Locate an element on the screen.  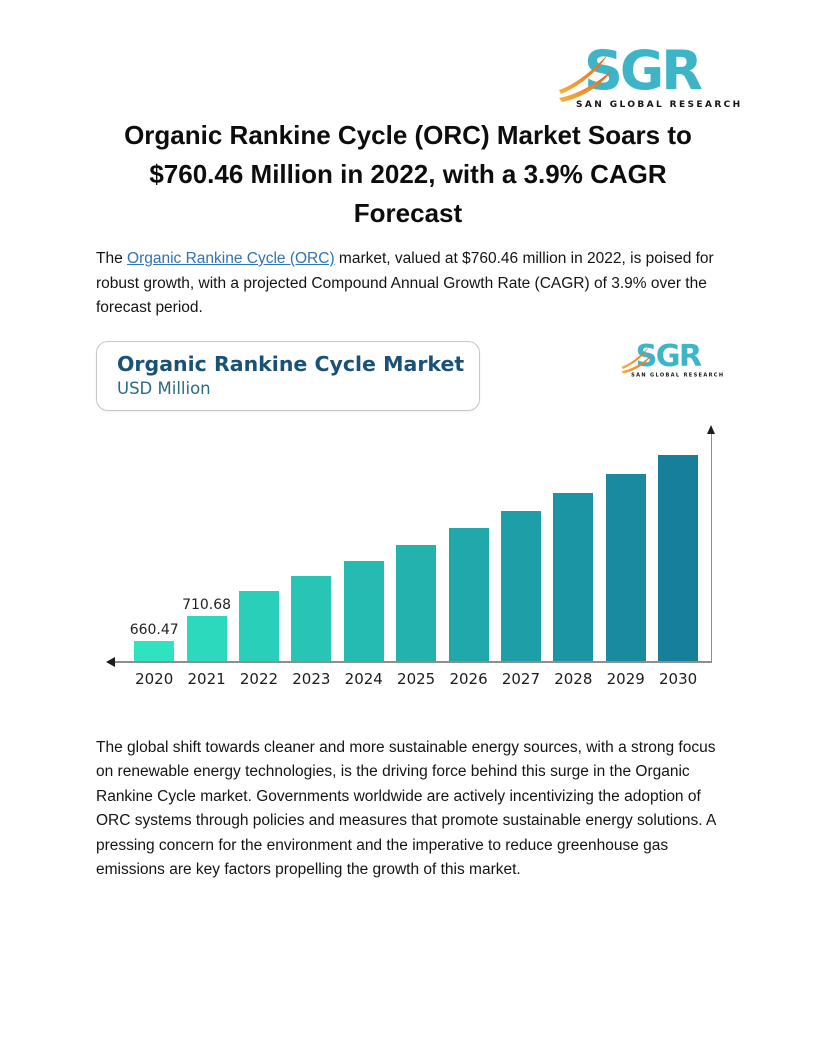
bar-slot-2026 is located at coordinates (468, 594).